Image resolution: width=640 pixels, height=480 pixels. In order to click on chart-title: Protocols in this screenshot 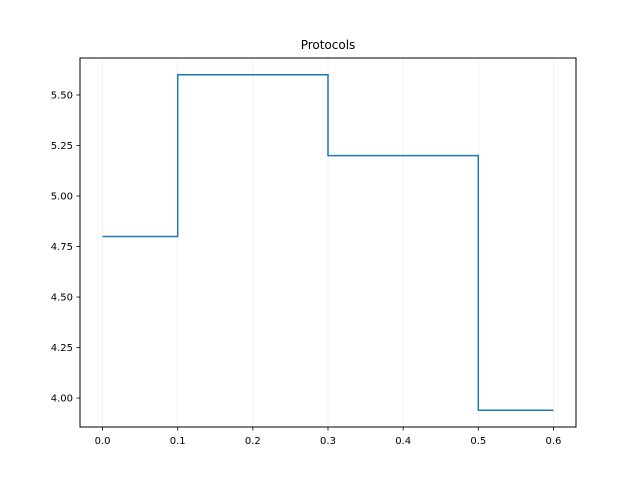, I will do `click(328, 45)`.